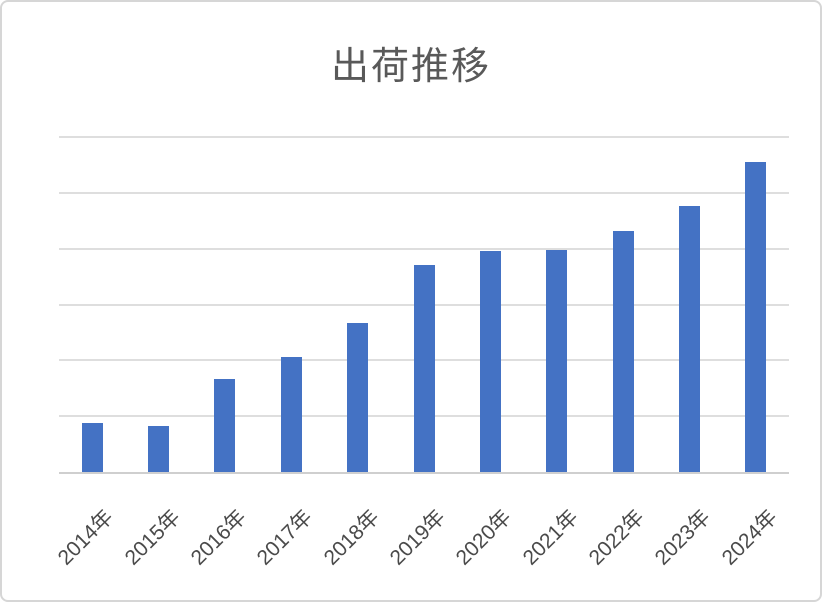  What do you see at coordinates (557, 361) in the screenshot?
I see `bar-2021年` at bounding box center [557, 361].